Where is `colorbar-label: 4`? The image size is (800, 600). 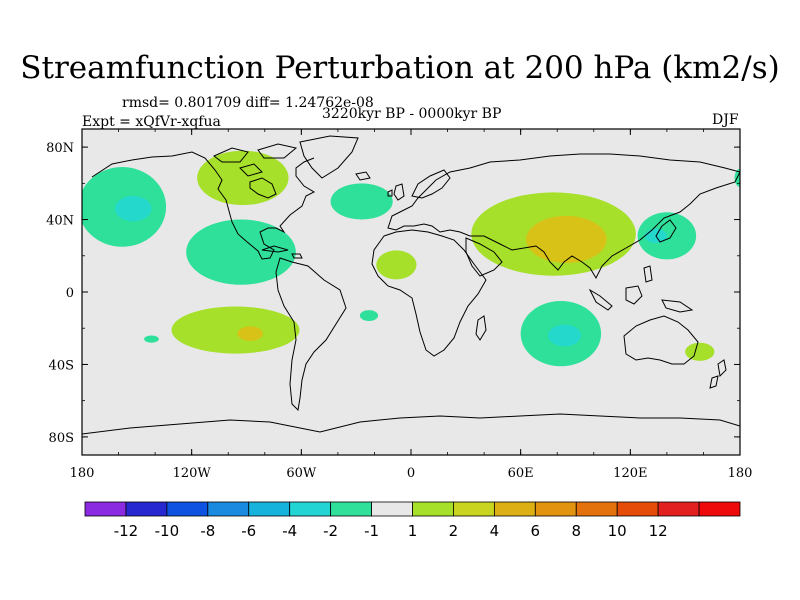 colorbar-label: 4 is located at coordinates (495, 531).